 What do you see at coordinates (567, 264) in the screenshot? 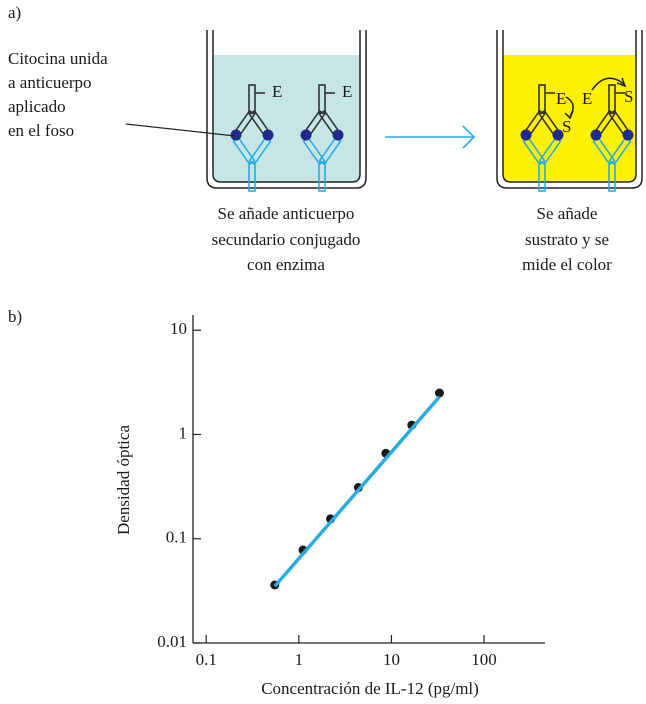
I see `caption: mide el color` at bounding box center [567, 264].